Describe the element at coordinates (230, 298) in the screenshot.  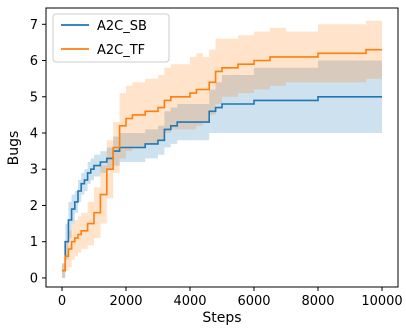
I see `x-axis-ticks: 0 2000 4000 6000 8000 10000` at that location.